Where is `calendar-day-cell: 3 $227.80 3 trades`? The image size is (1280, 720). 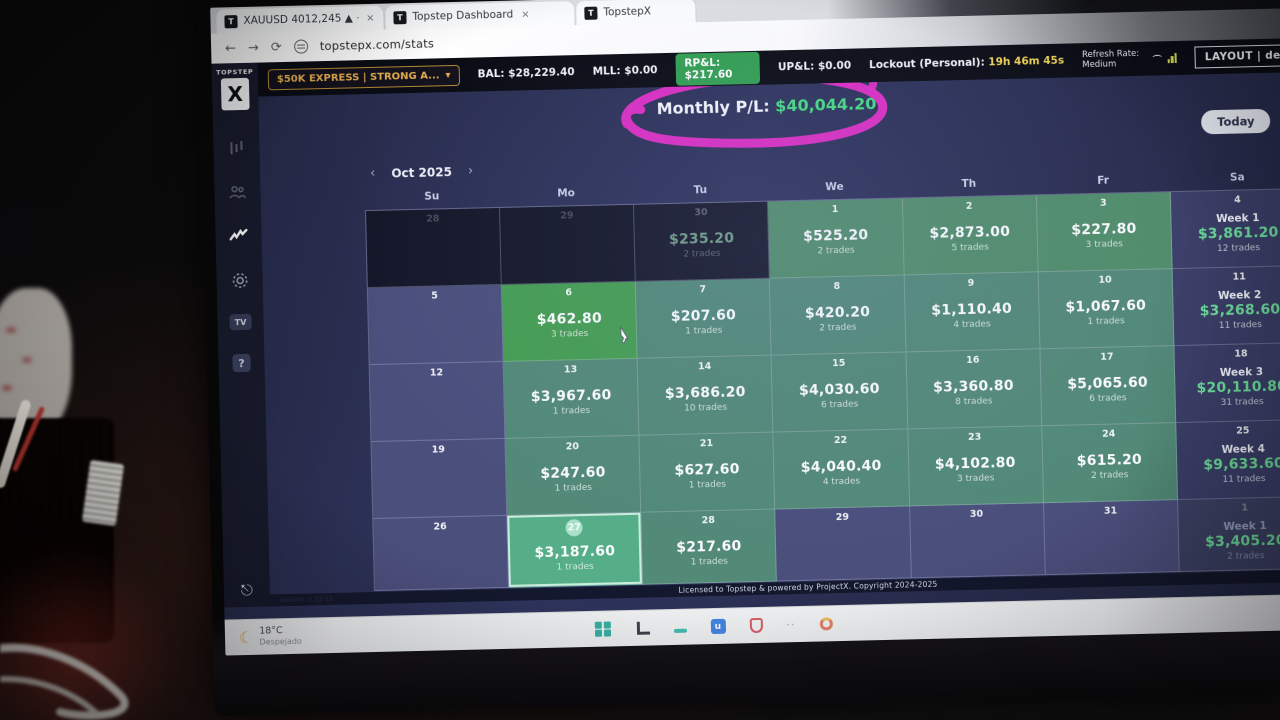
calendar-day-cell: 3 $227.80 3 trades is located at coordinates (1104, 232).